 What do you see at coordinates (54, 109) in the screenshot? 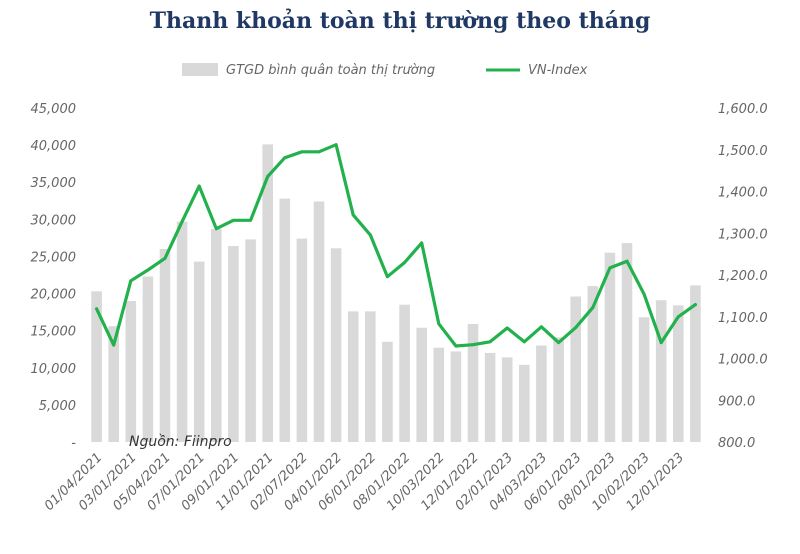
I see `left-tick-label: 45,000` at bounding box center [54, 109].